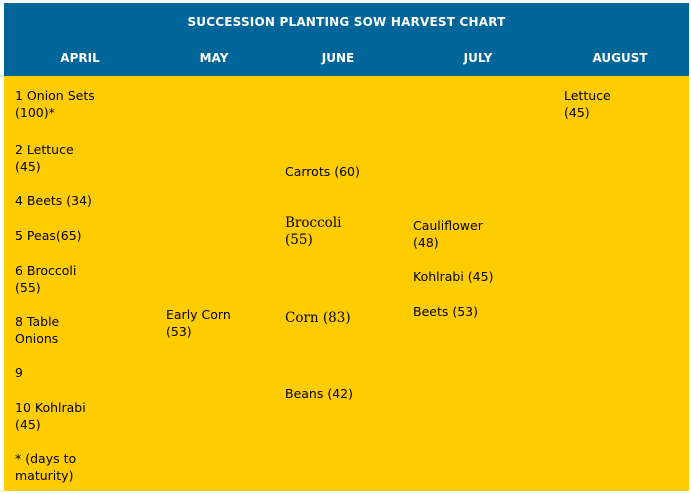  I want to click on june-entry: Beans (42), so click(319, 393).